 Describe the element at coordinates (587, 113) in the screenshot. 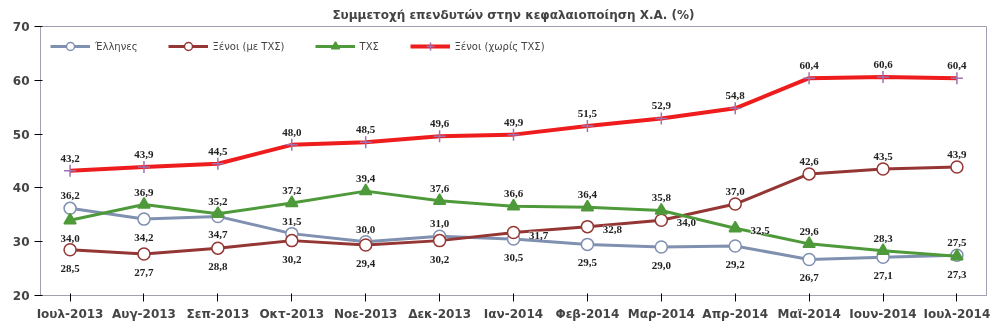

I see `data-label: 51,5` at that location.